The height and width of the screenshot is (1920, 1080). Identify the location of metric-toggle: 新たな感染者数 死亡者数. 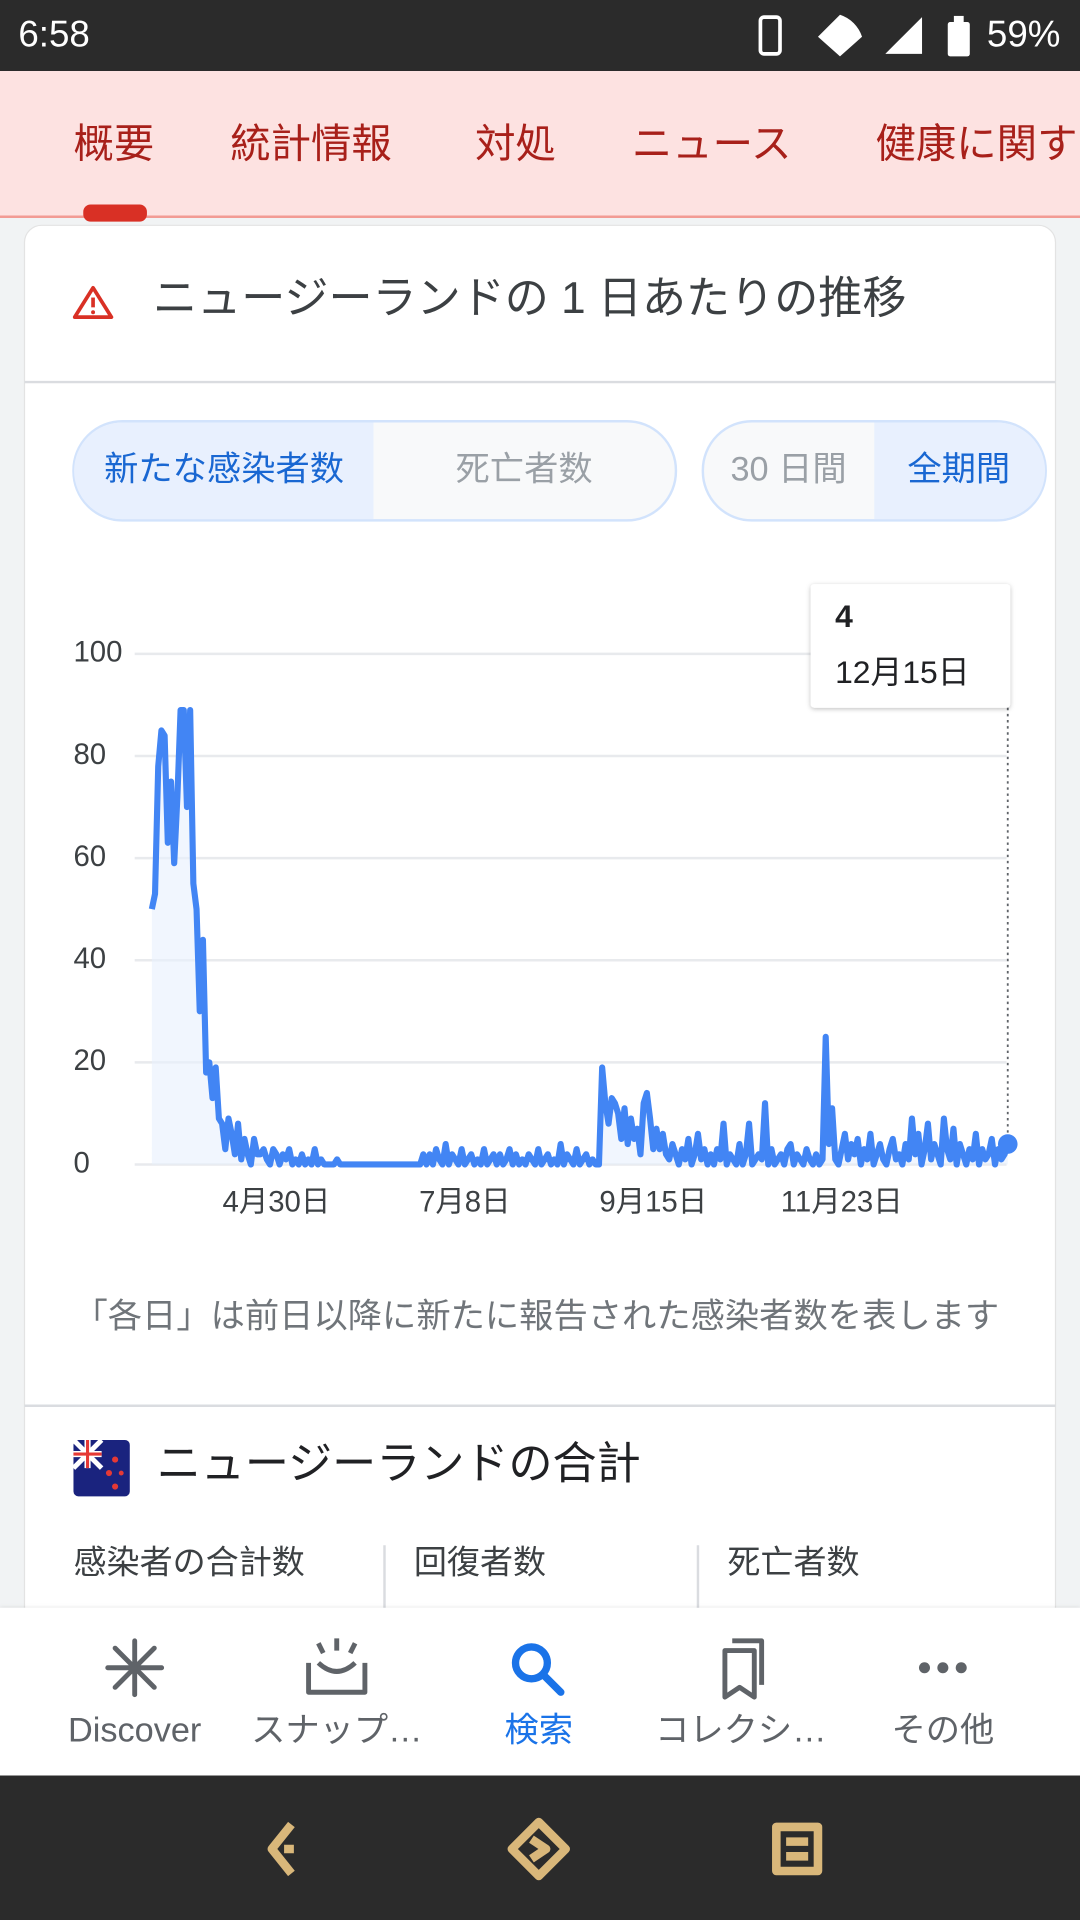
(375, 471).